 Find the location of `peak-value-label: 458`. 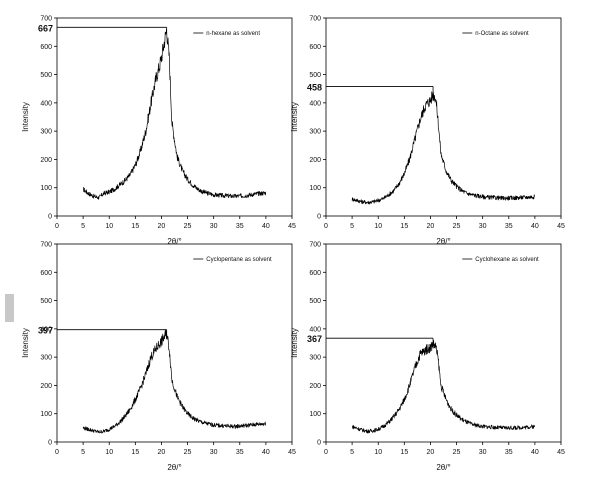

peak-value-label: 458 is located at coordinates (314, 87).